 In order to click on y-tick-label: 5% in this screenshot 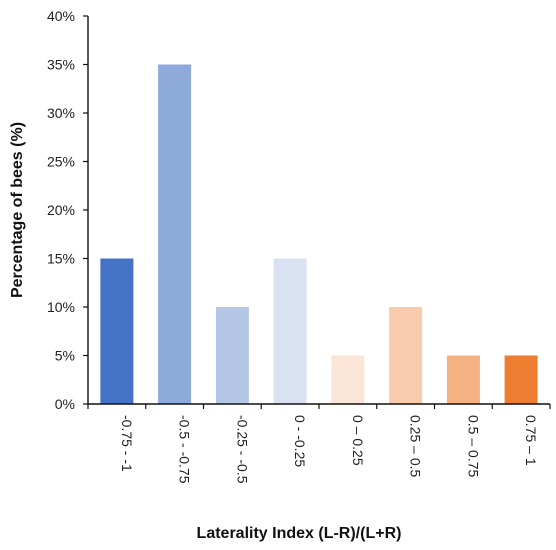, I will do `click(65, 356)`.